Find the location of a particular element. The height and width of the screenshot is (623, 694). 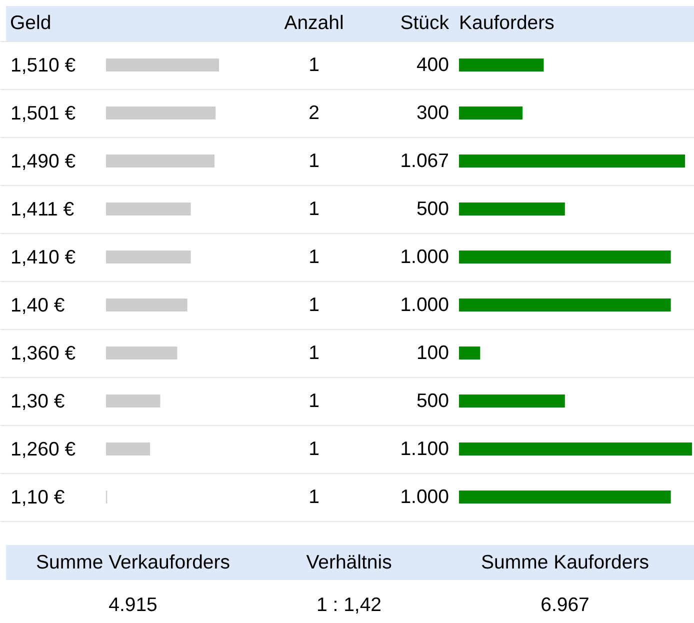

y-tick-label: 1,410 € is located at coordinates (43, 257).